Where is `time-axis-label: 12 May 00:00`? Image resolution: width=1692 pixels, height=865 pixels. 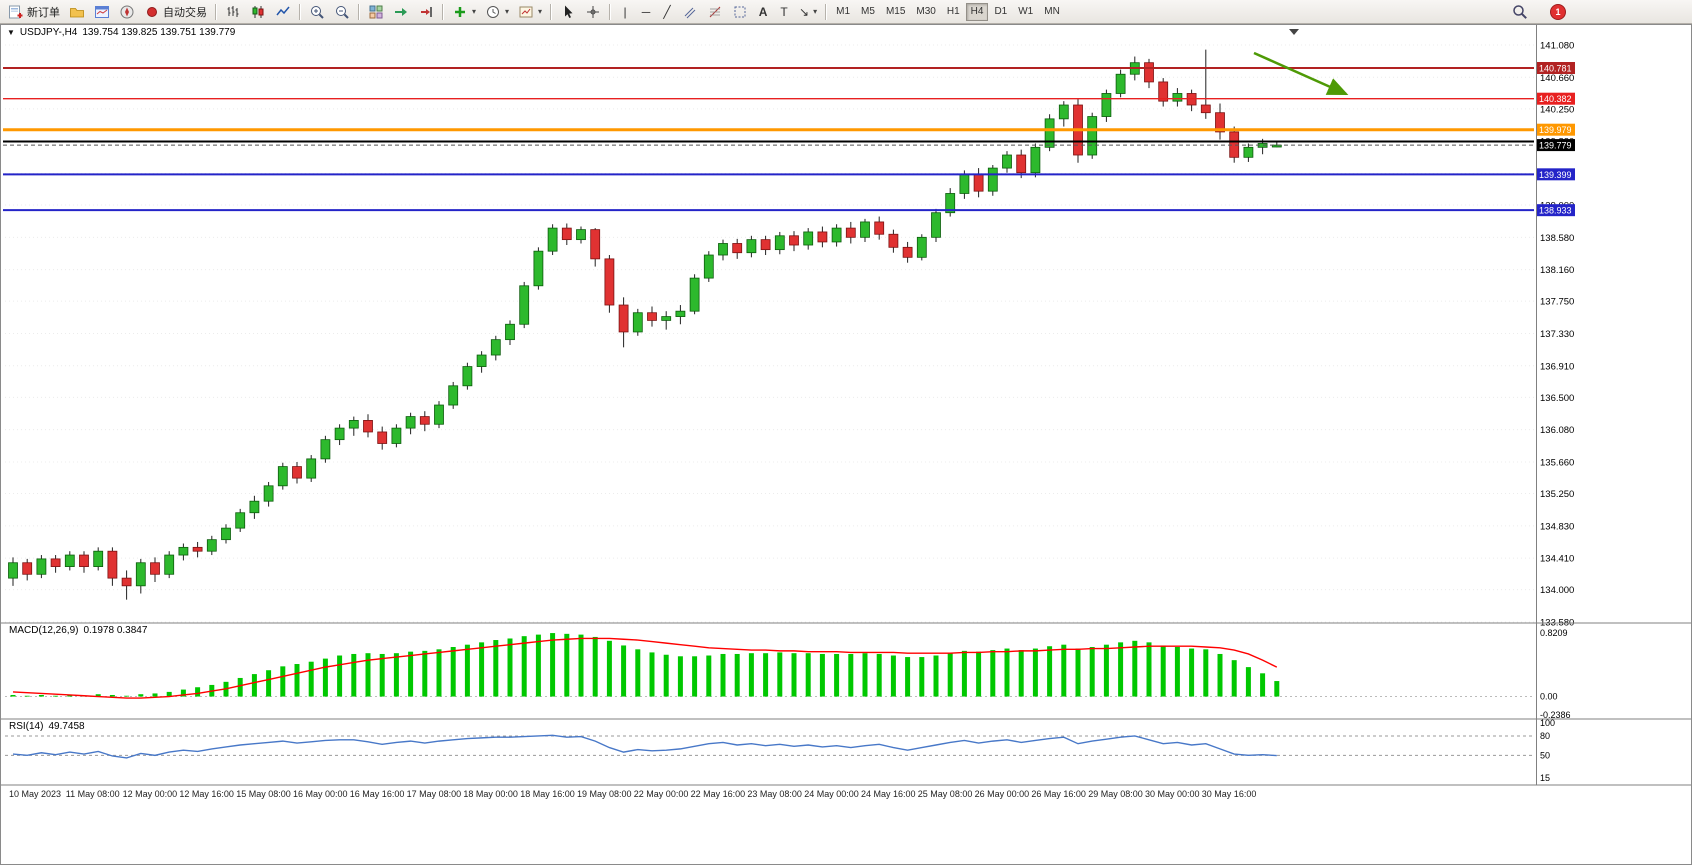 time-axis-label: 12 May 00:00 is located at coordinates (150, 794).